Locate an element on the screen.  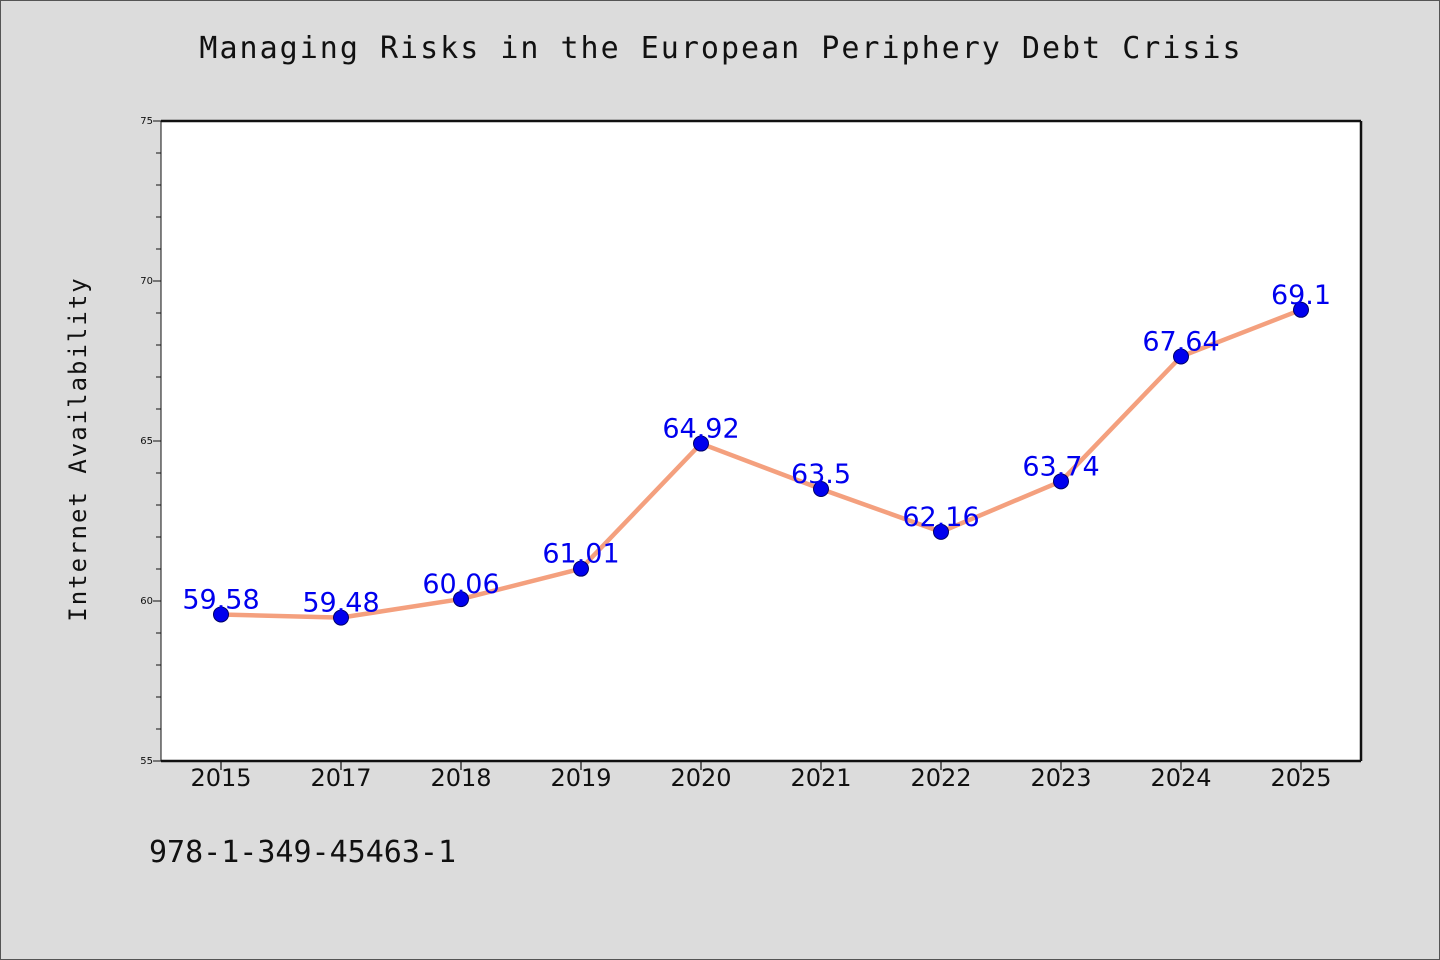
data-label: 67.64 is located at coordinates (1180, 342).